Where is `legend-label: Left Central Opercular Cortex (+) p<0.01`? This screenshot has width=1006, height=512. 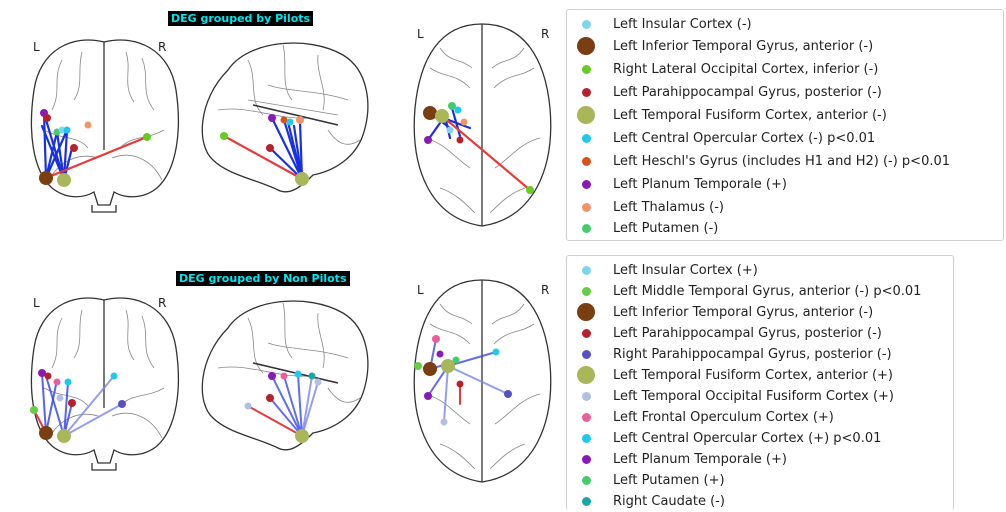 legend-label: Left Central Opercular Cortex (+) p<0.01 is located at coordinates (747, 438).